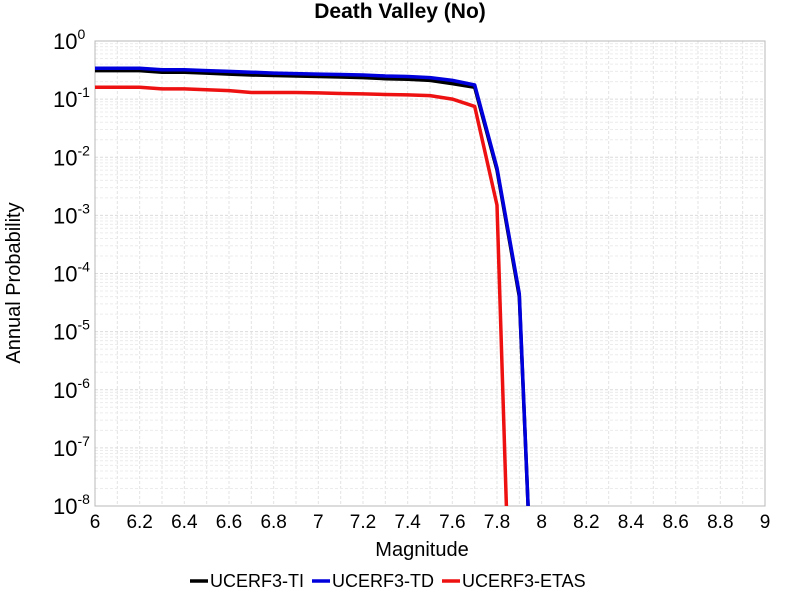  Describe the element at coordinates (71, 214) in the screenshot. I see `y-tick-label: 10⁻³` at that location.